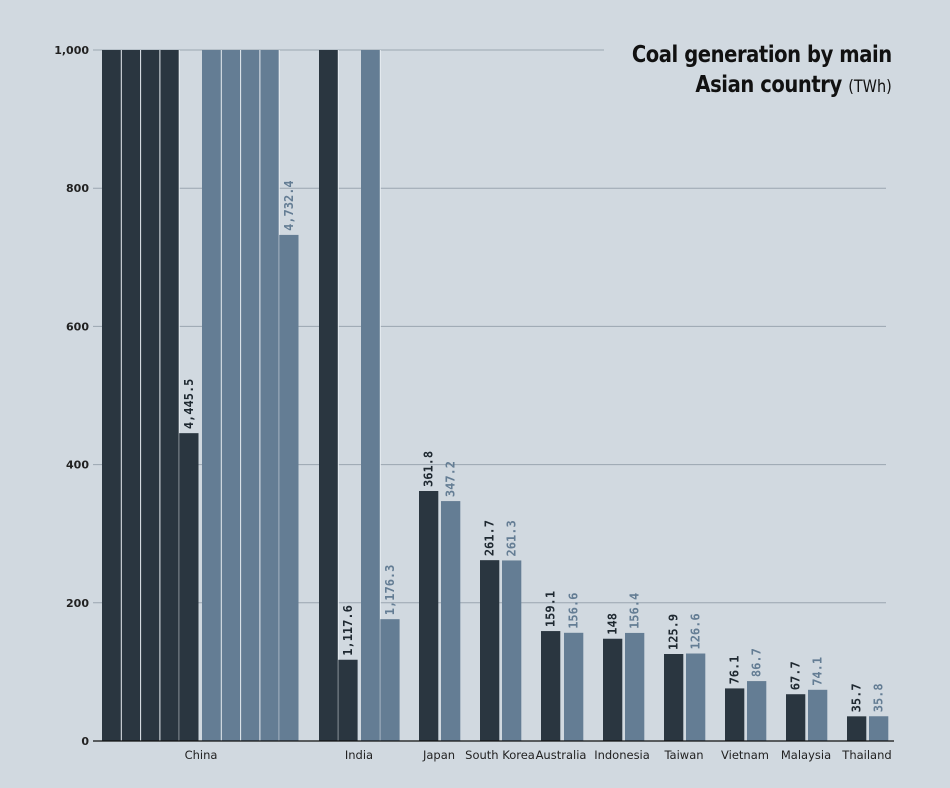 This screenshot has width=950, height=788. I want to click on data-label: 67.7, so click(796, 675).